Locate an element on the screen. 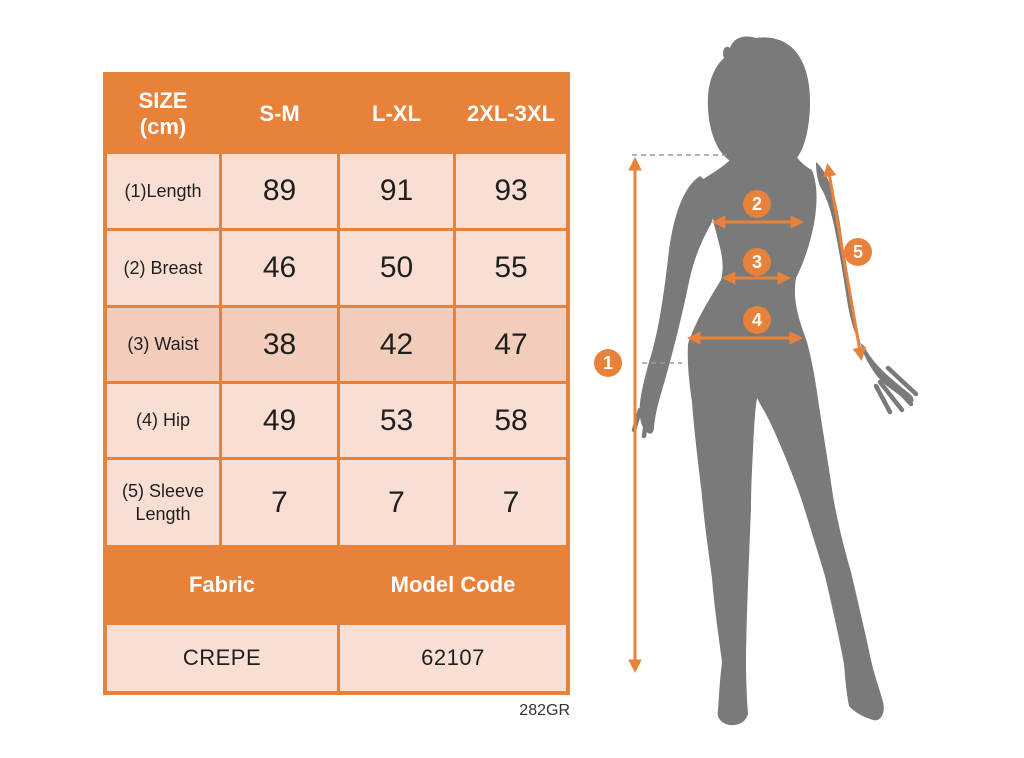  col-header-s-m: S-M is located at coordinates (279, 113).